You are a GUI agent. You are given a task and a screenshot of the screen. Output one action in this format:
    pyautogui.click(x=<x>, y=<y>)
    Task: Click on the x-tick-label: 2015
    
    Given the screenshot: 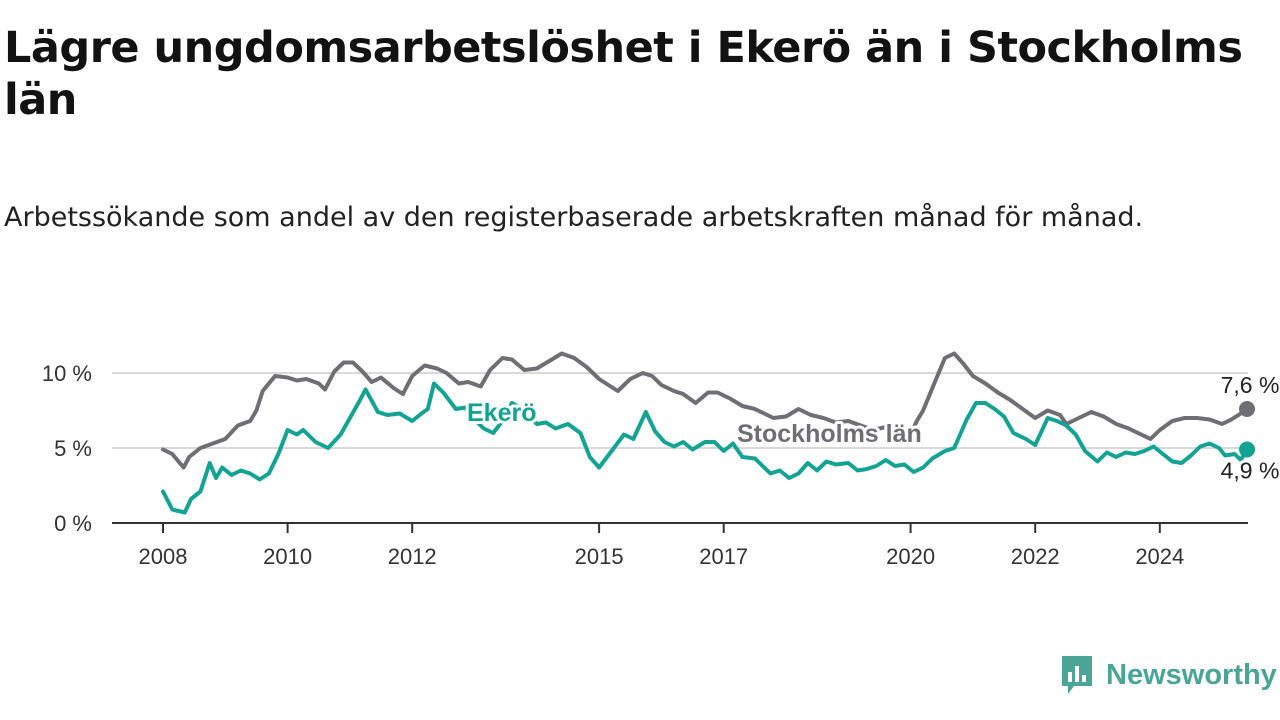 What is the action you would take?
    pyautogui.click(x=599, y=556)
    